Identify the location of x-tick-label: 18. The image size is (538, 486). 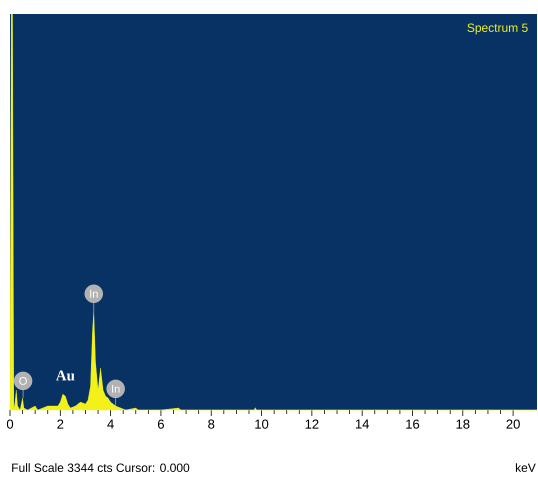
(463, 424).